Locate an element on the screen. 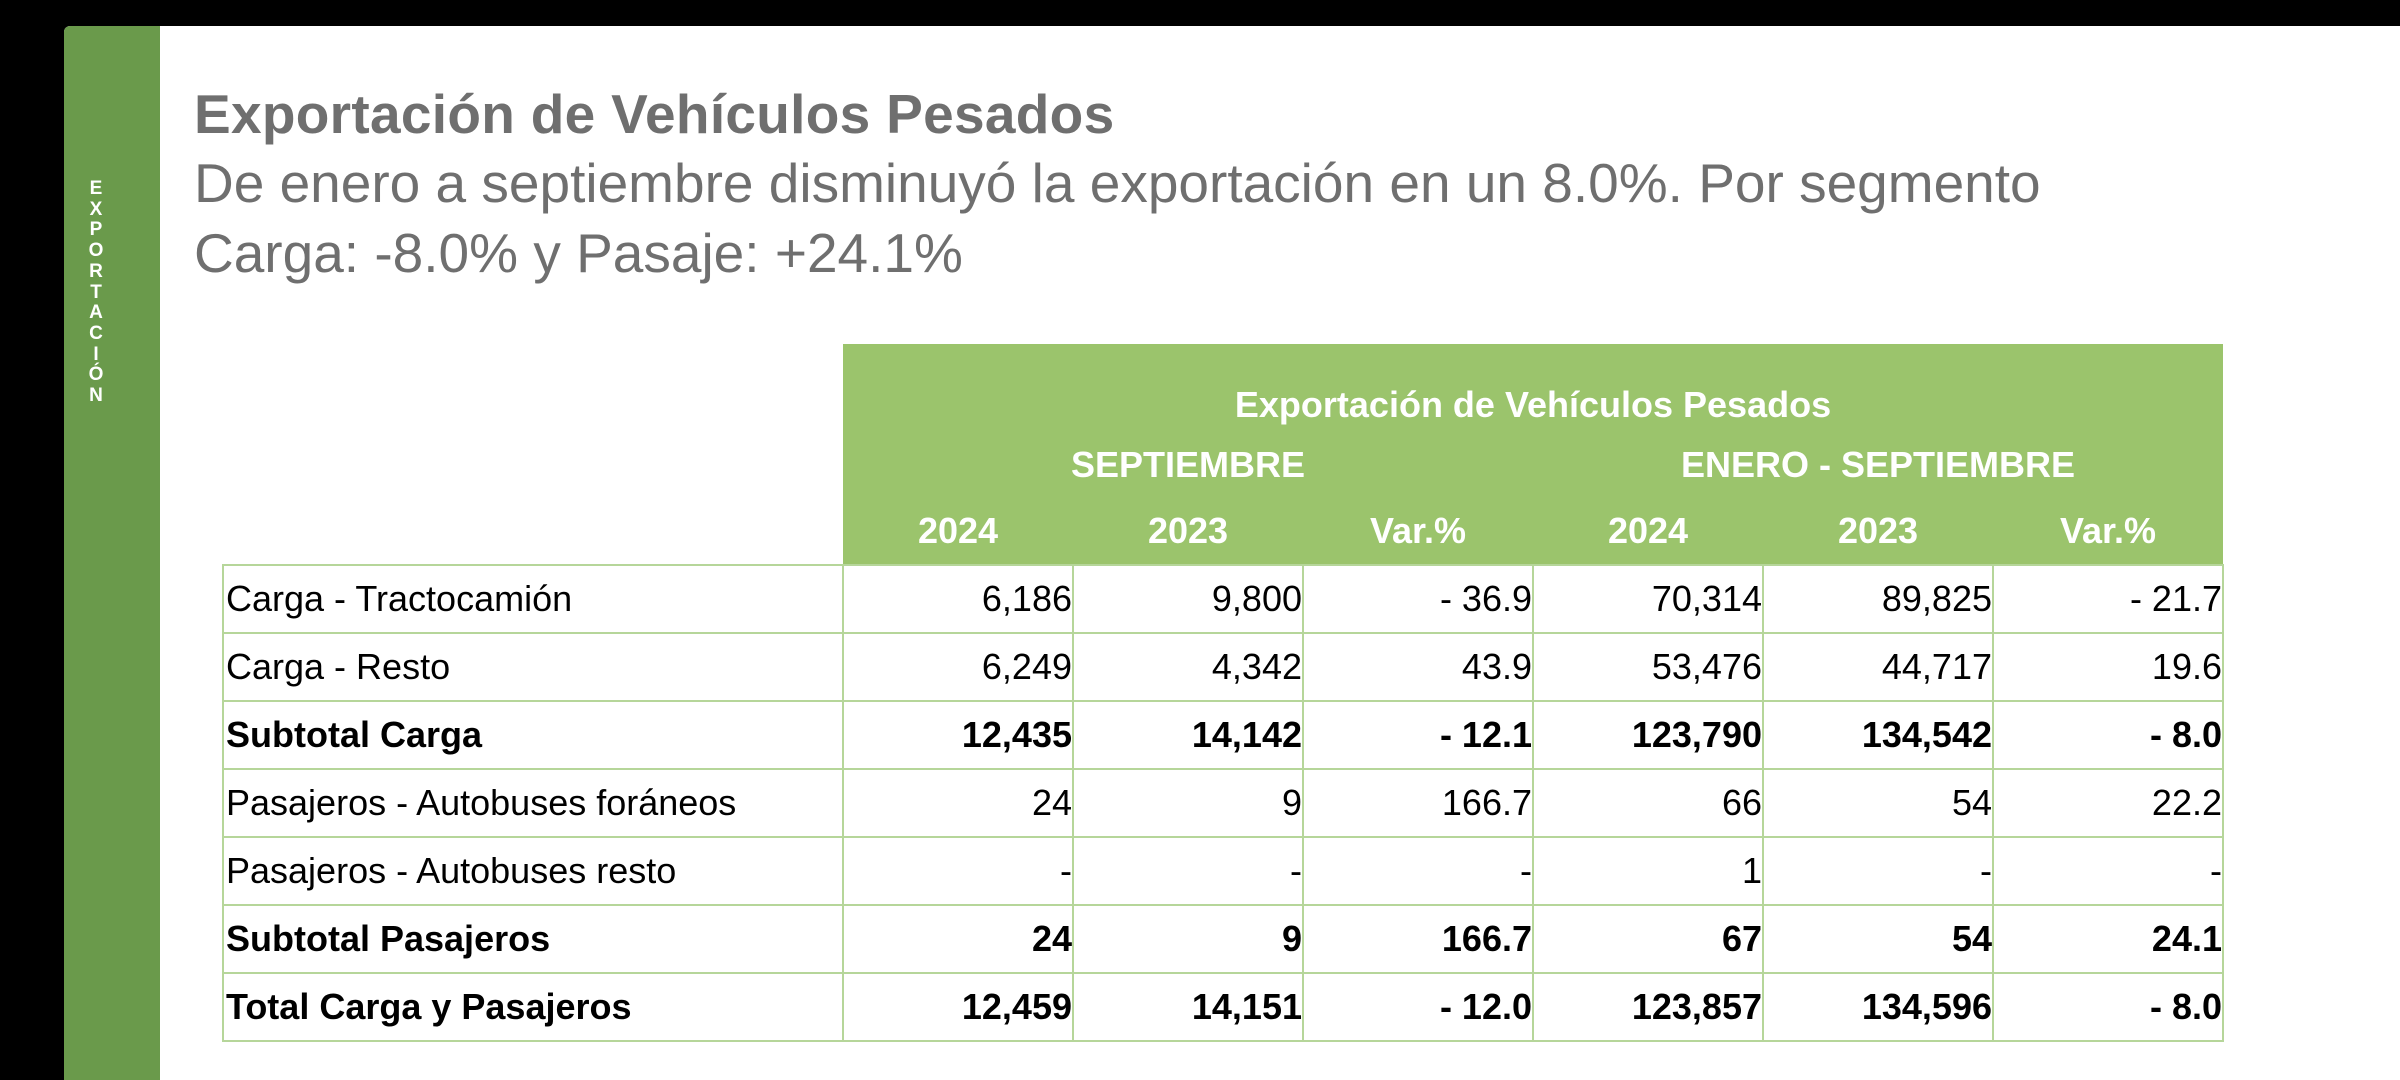 The width and height of the screenshot is (2400, 1080). cell-value: 22.2 is located at coordinates (2108, 803).